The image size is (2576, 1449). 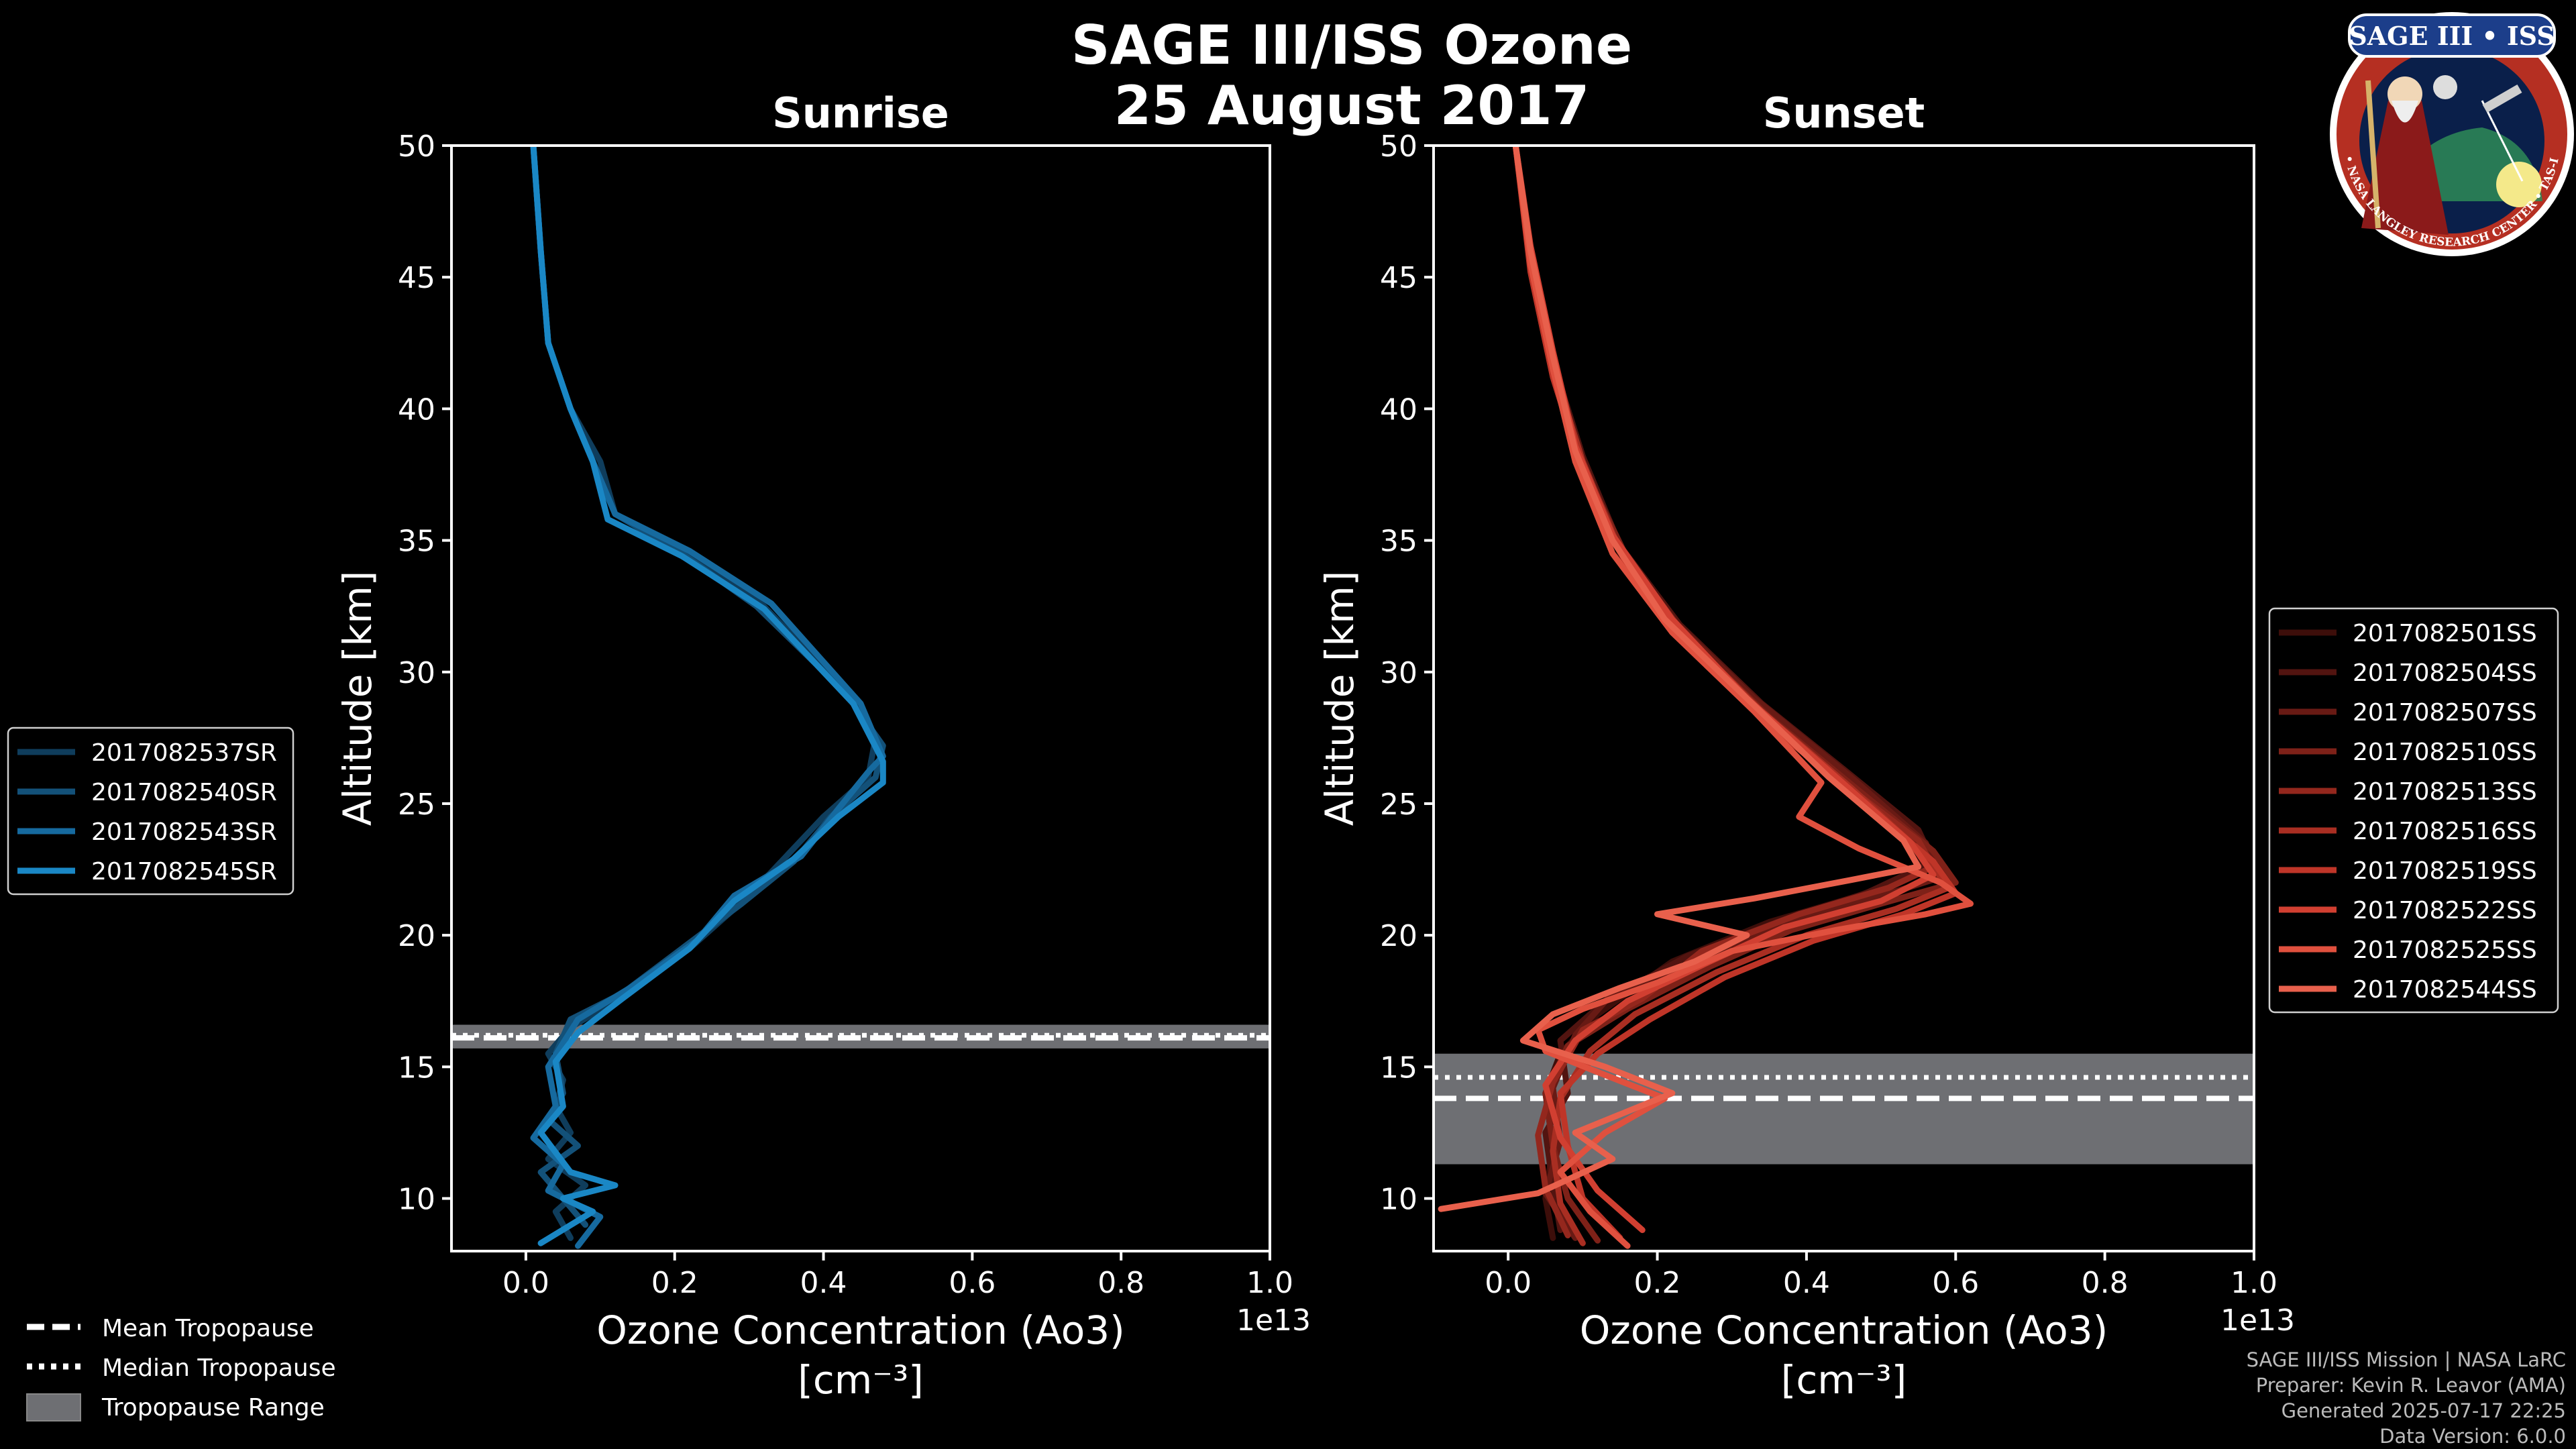 I want to click on sunset-y-tick-label: 25, so click(x=1398, y=805).